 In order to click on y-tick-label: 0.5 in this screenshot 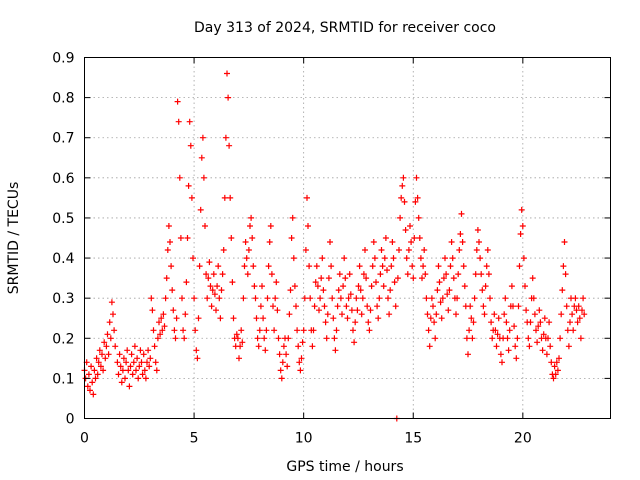, I will do `click(63, 219)`.